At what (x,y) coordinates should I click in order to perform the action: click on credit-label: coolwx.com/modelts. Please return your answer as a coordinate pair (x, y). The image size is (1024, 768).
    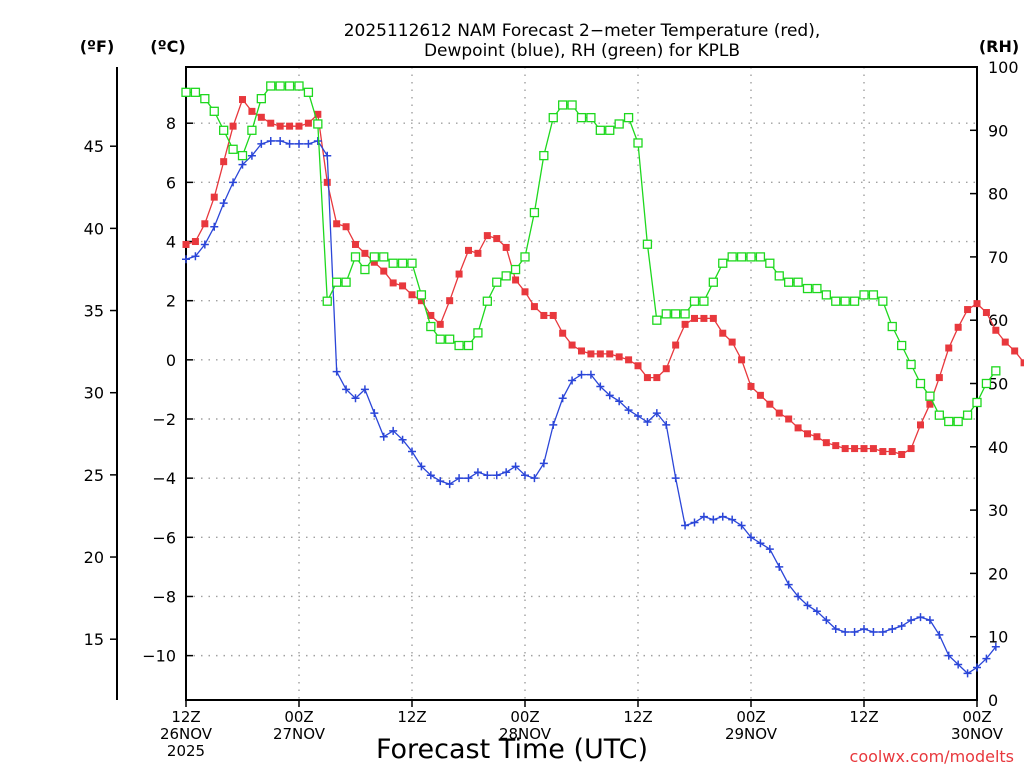
    Looking at the image, I should click on (932, 756).